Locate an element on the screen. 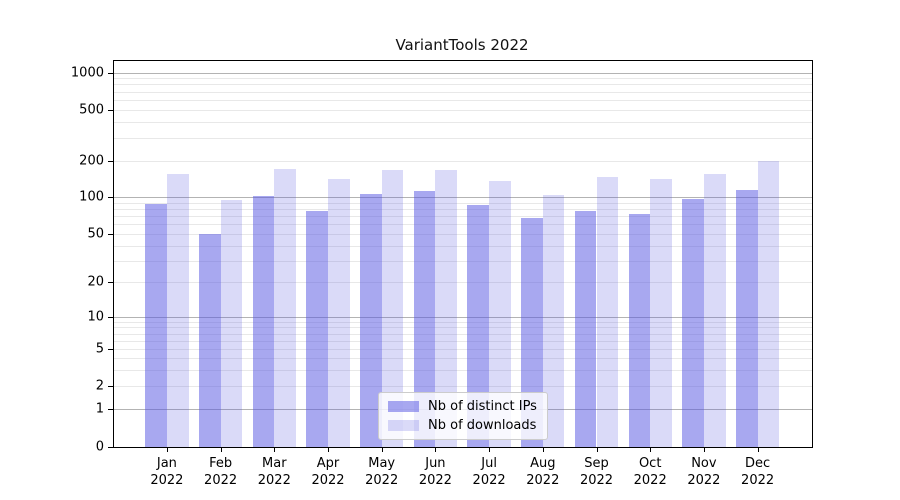 The height and width of the screenshot is (500, 900). x-axis-tick-label: Aug 2022 is located at coordinates (542, 472).